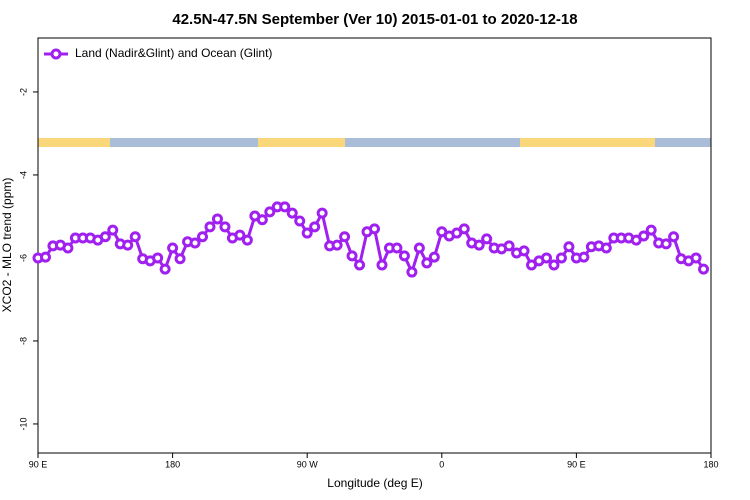 The width and height of the screenshot is (750, 500). I want to click on land-ocean-strip, so click(374, 142).